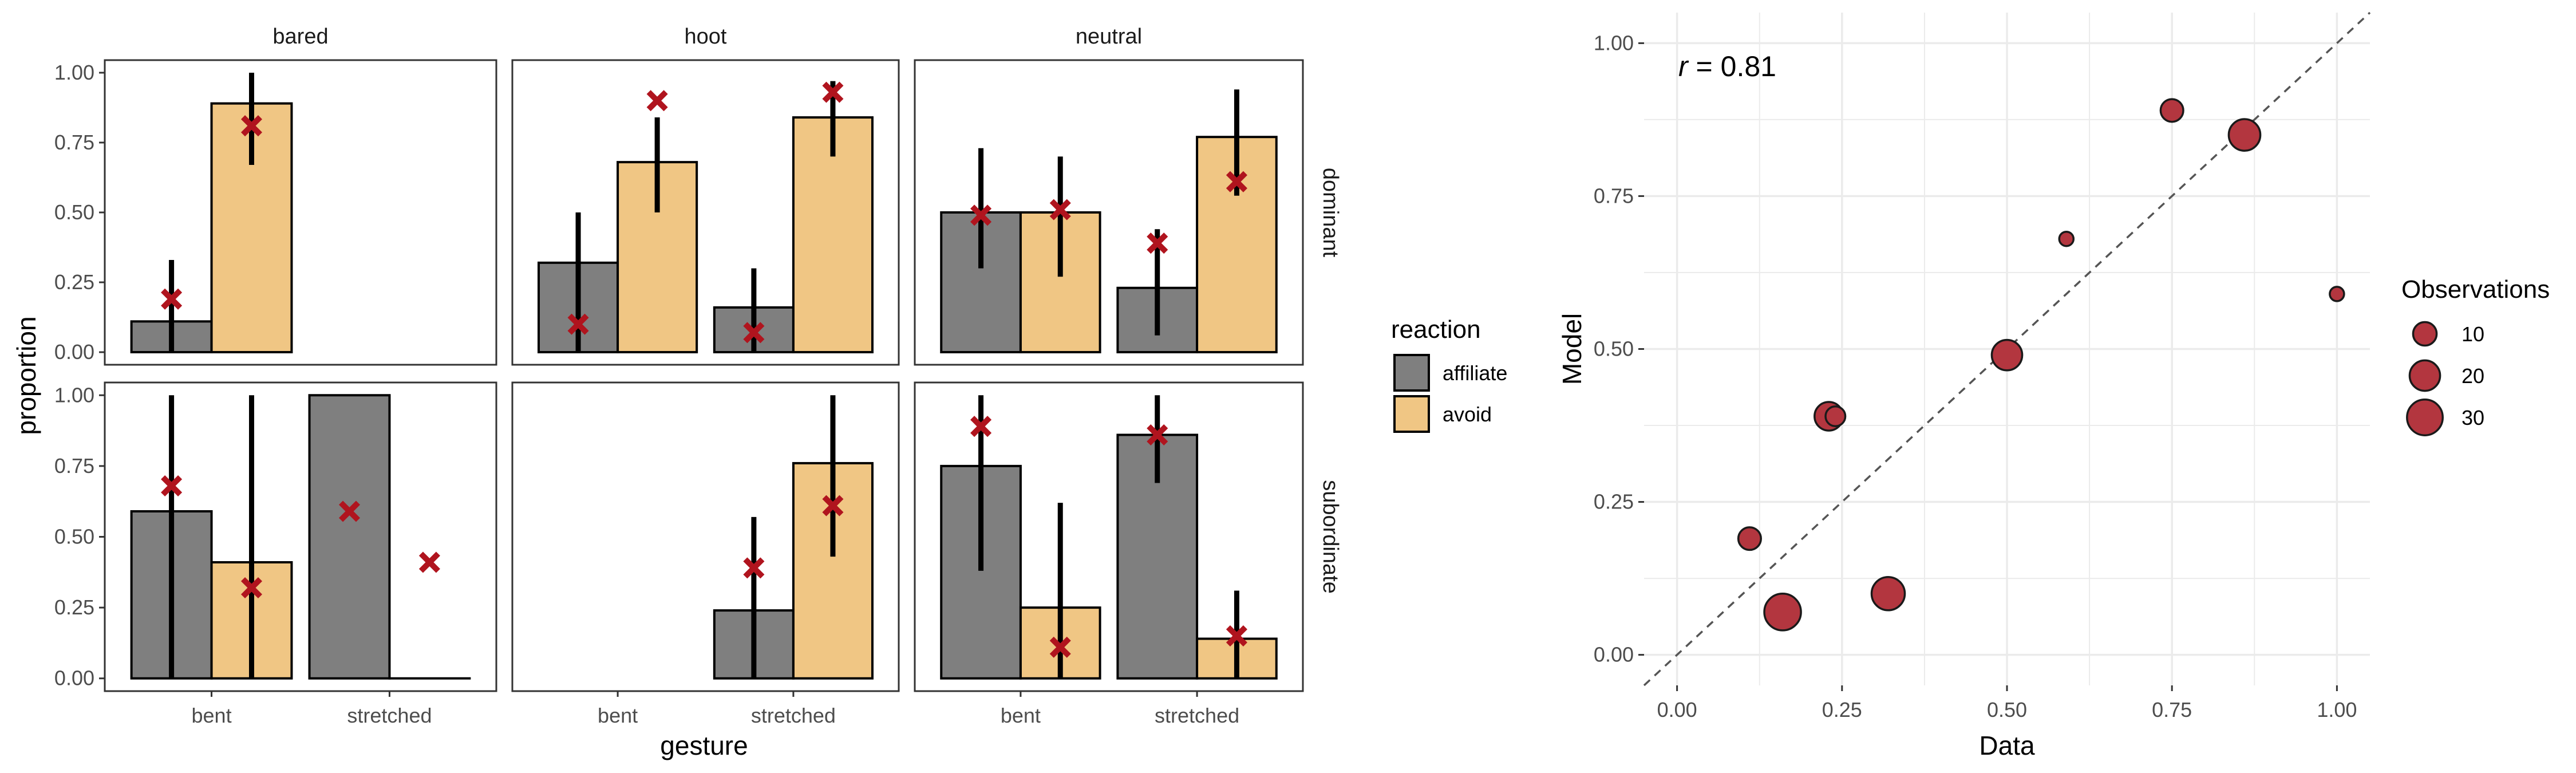 The width and height of the screenshot is (2576, 773). Describe the element at coordinates (1109, 212) in the screenshot. I see `facet-panel-neutral-dominant` at that location.